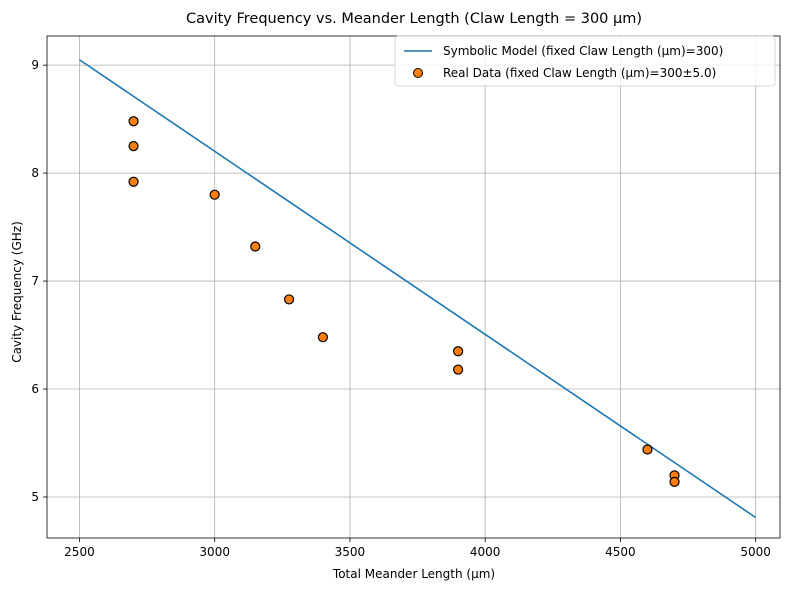 This screenshot has height=590, width=790. Describe the element at coordinates (755, 552) in the screenshot. I see `x-tick-label: 5000` at that location.